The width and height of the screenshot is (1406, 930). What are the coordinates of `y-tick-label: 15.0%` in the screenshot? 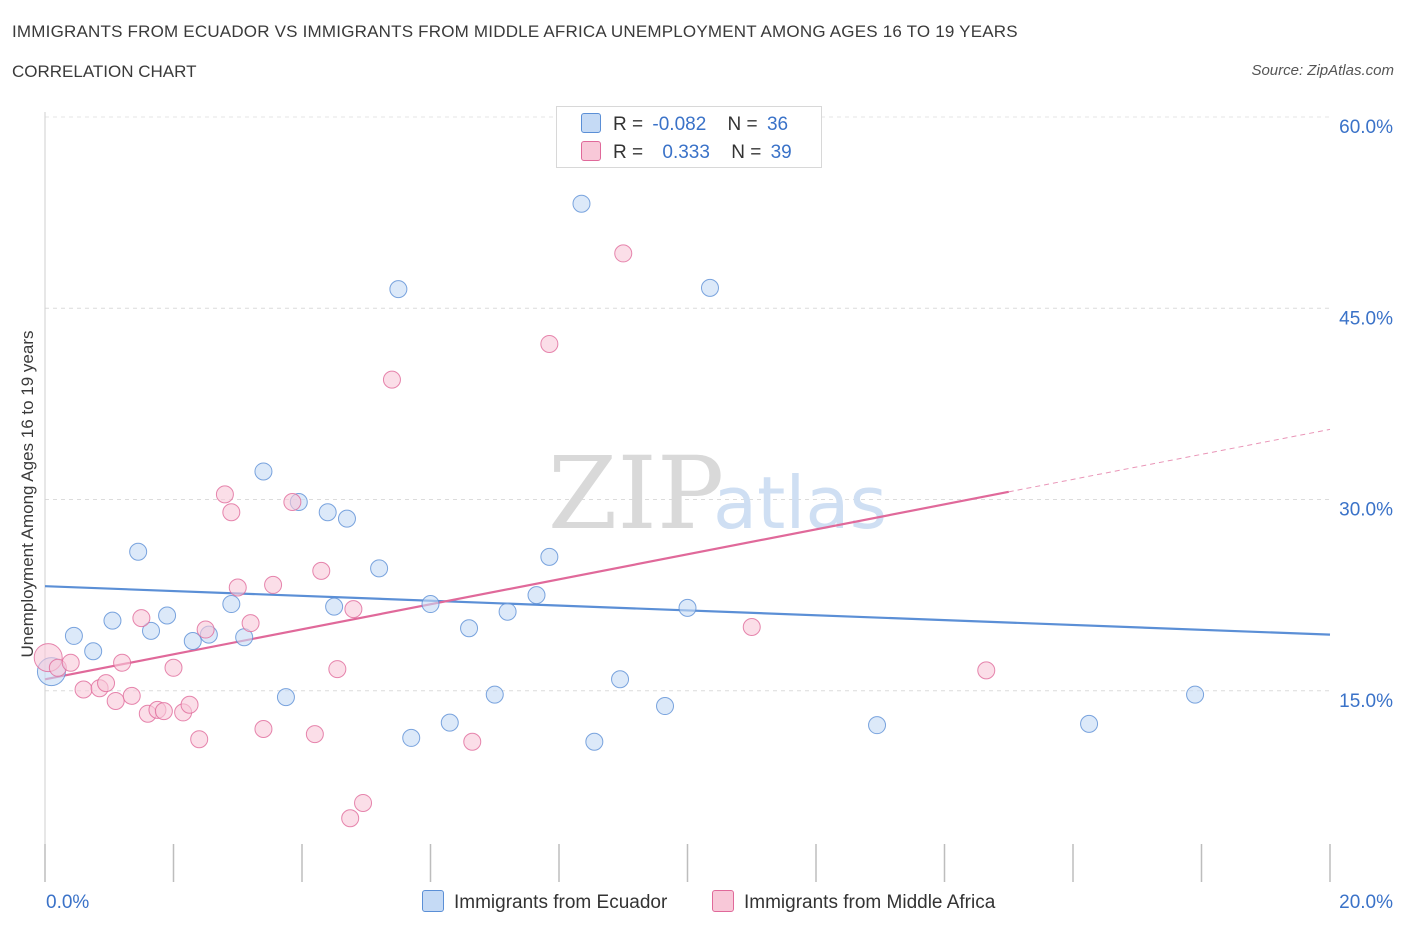 It's located at (1366, 701).